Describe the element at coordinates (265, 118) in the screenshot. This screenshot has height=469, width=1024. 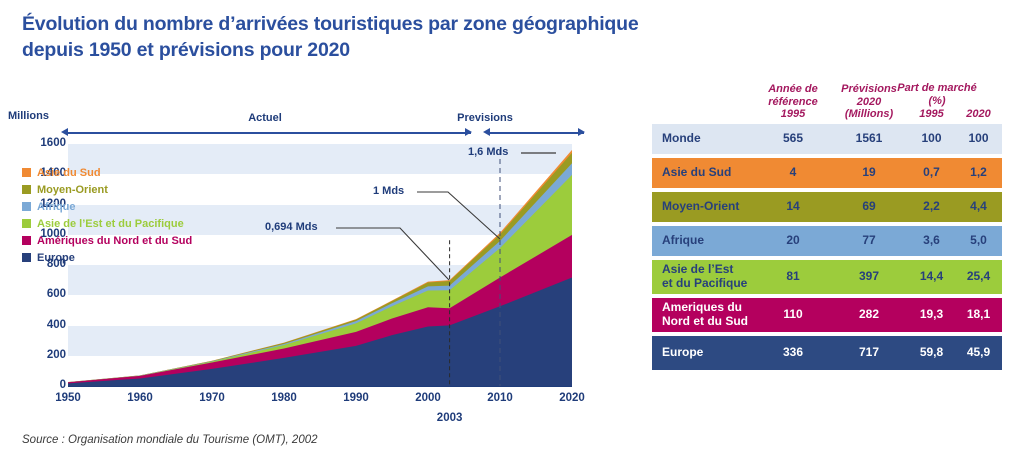
I see `period-label-actual: Actuel` at that location.